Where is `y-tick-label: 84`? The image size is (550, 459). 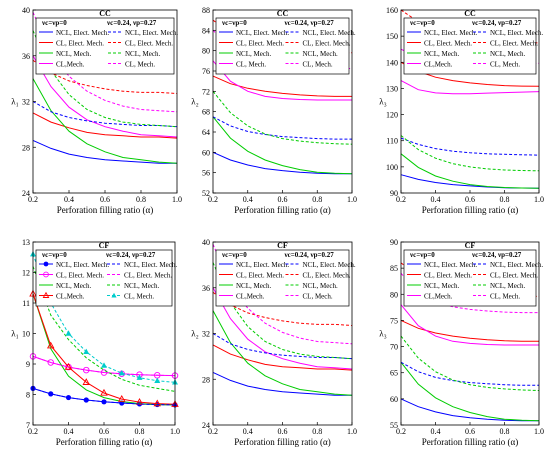
y-tick-label: 84 is located at coordinates (206, 30).